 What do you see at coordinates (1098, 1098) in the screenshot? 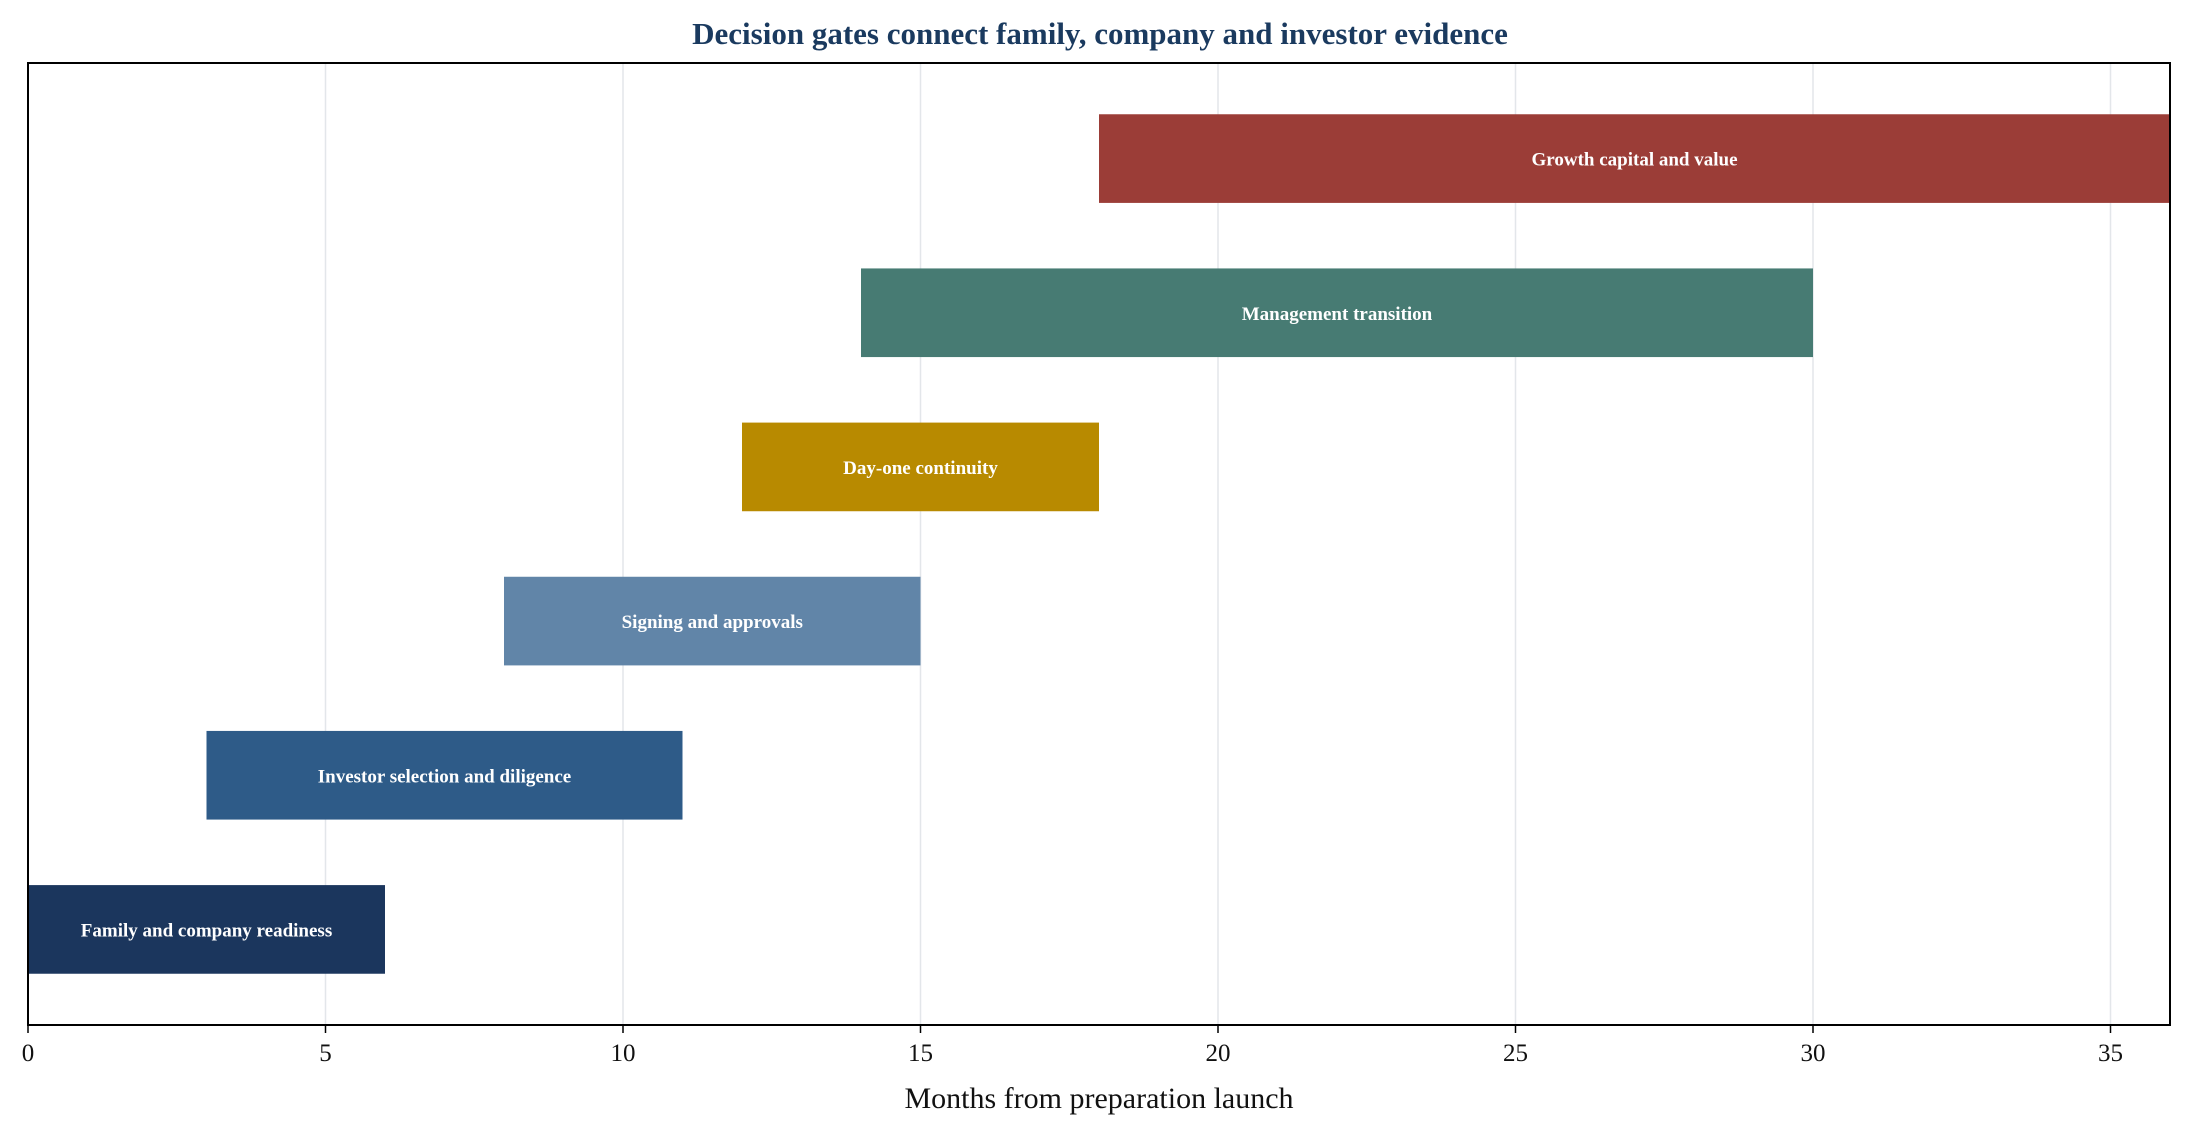
I see `x-axis-label: Months from preparation launch` at bounding box center [1098, 1098].